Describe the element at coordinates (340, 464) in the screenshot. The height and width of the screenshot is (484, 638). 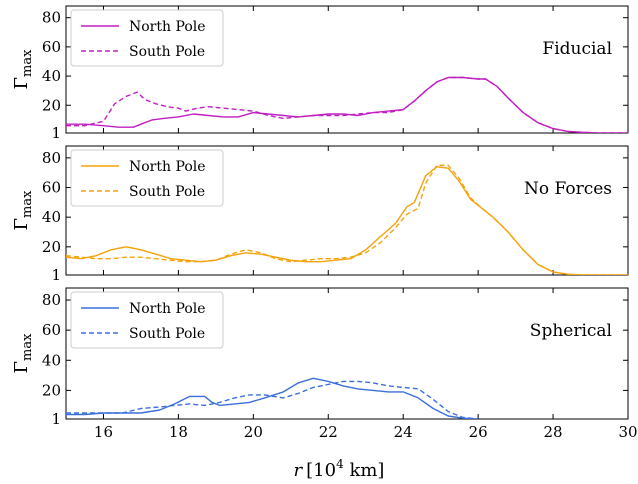
I see `x-axis-label-exp: 4` at that location.